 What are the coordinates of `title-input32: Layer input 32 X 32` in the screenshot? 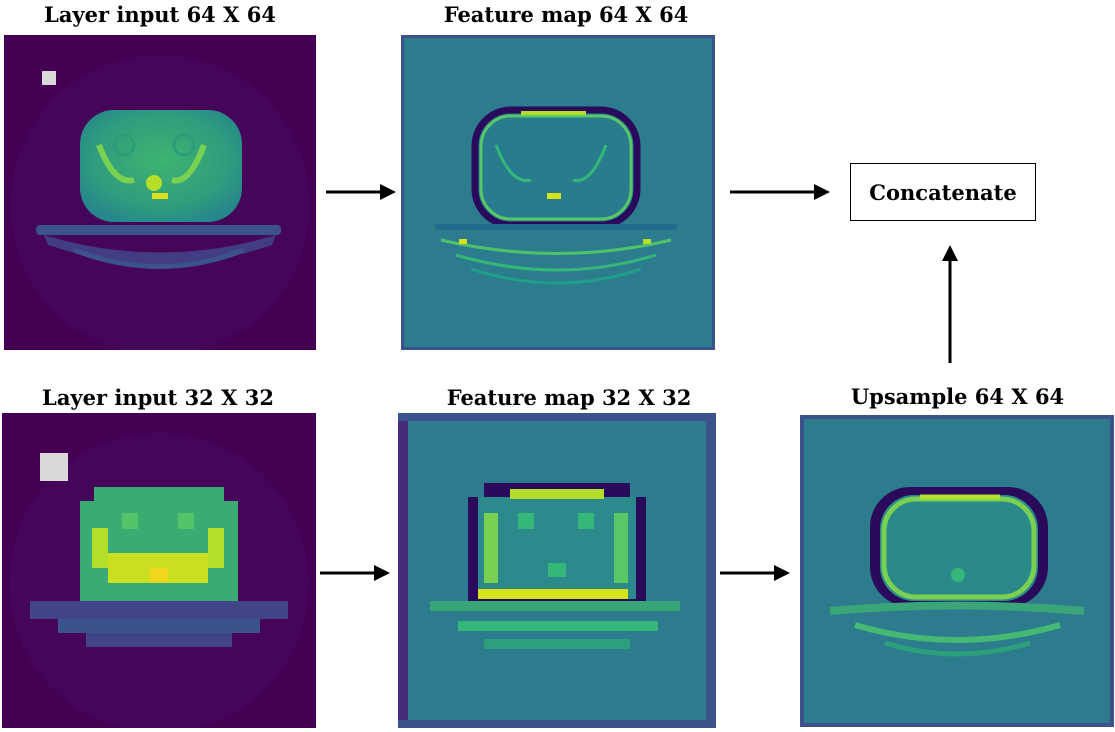 It's located at (158, 397).